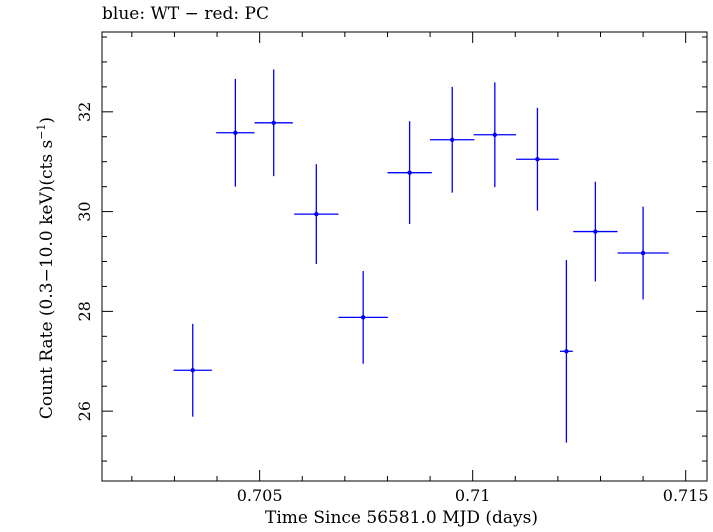 This screenshot has height=532, width=713. I want to click on y-axis-label-main: Count Rate (0.3−10.0 keV)(cts s, so click(46, 279).